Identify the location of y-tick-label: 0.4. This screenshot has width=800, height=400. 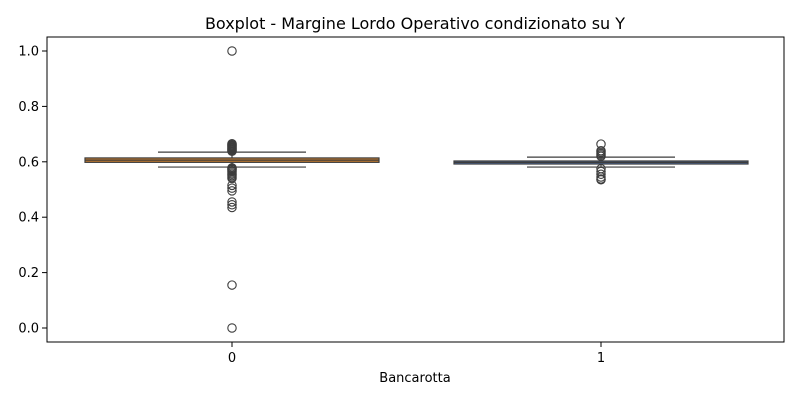
(28, 218).